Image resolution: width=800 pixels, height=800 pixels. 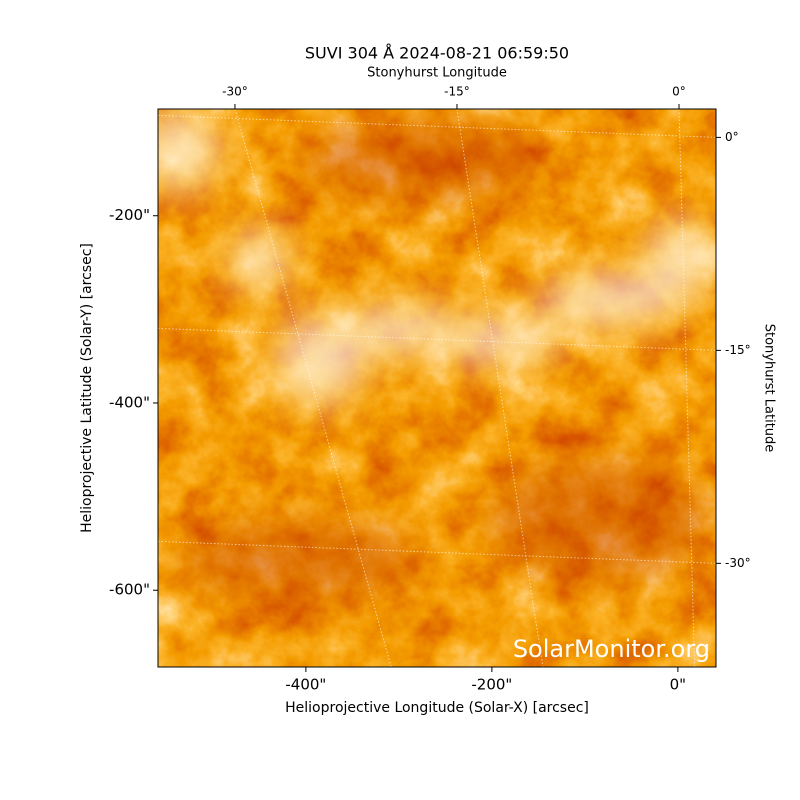 I want to click on x2-axis-label: Stonyhurst Longitude, so click(x=437, y=73).